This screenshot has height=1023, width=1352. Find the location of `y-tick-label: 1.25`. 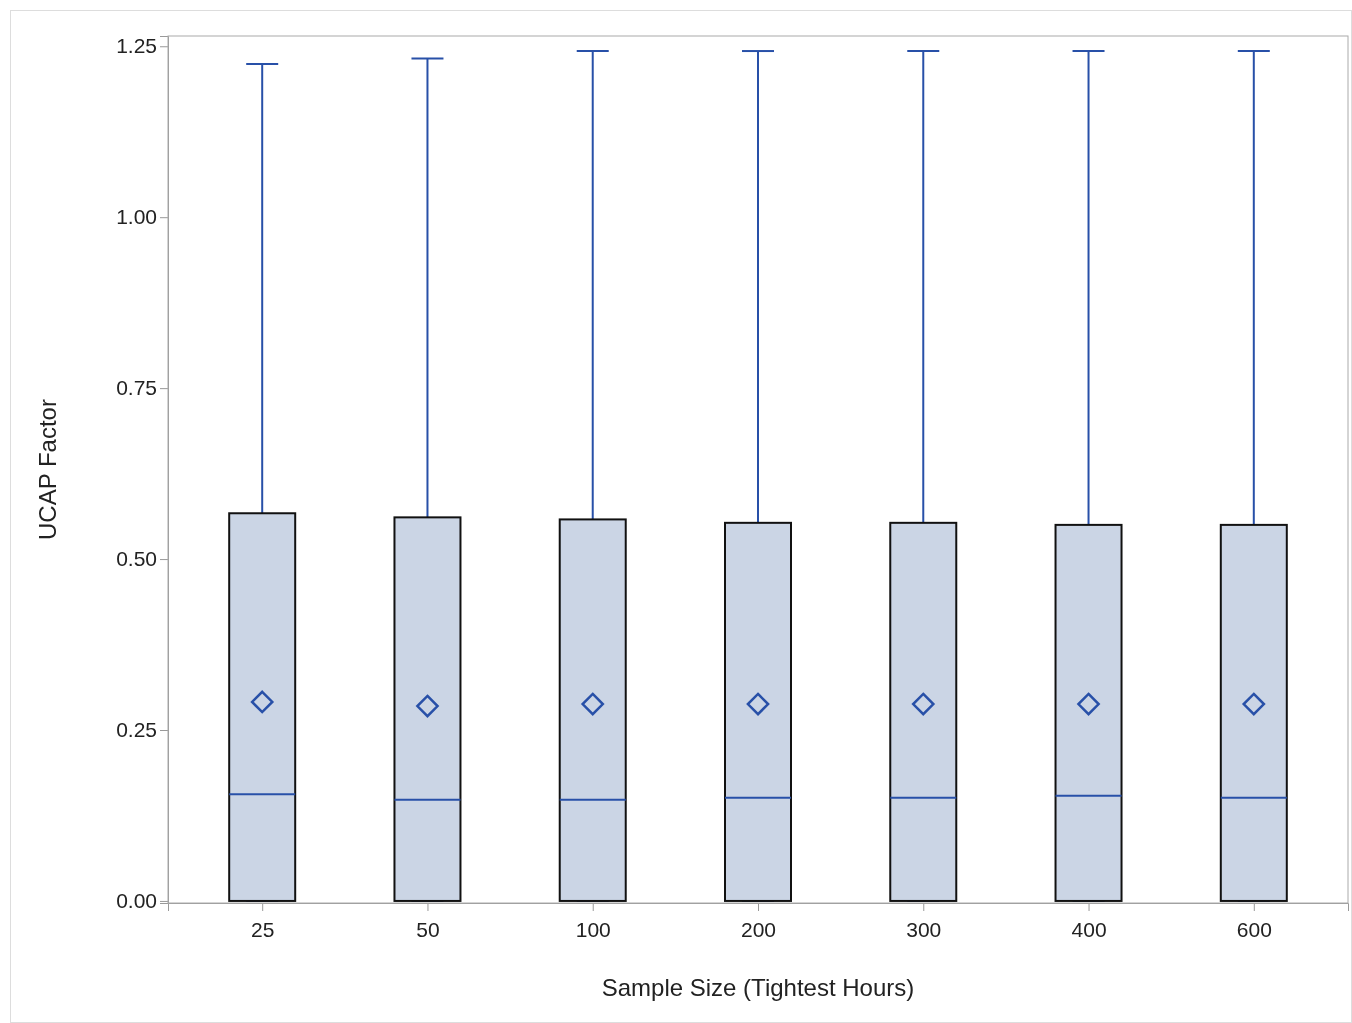

y-tick-label: 1.25 is located at coordinates (136, 46).